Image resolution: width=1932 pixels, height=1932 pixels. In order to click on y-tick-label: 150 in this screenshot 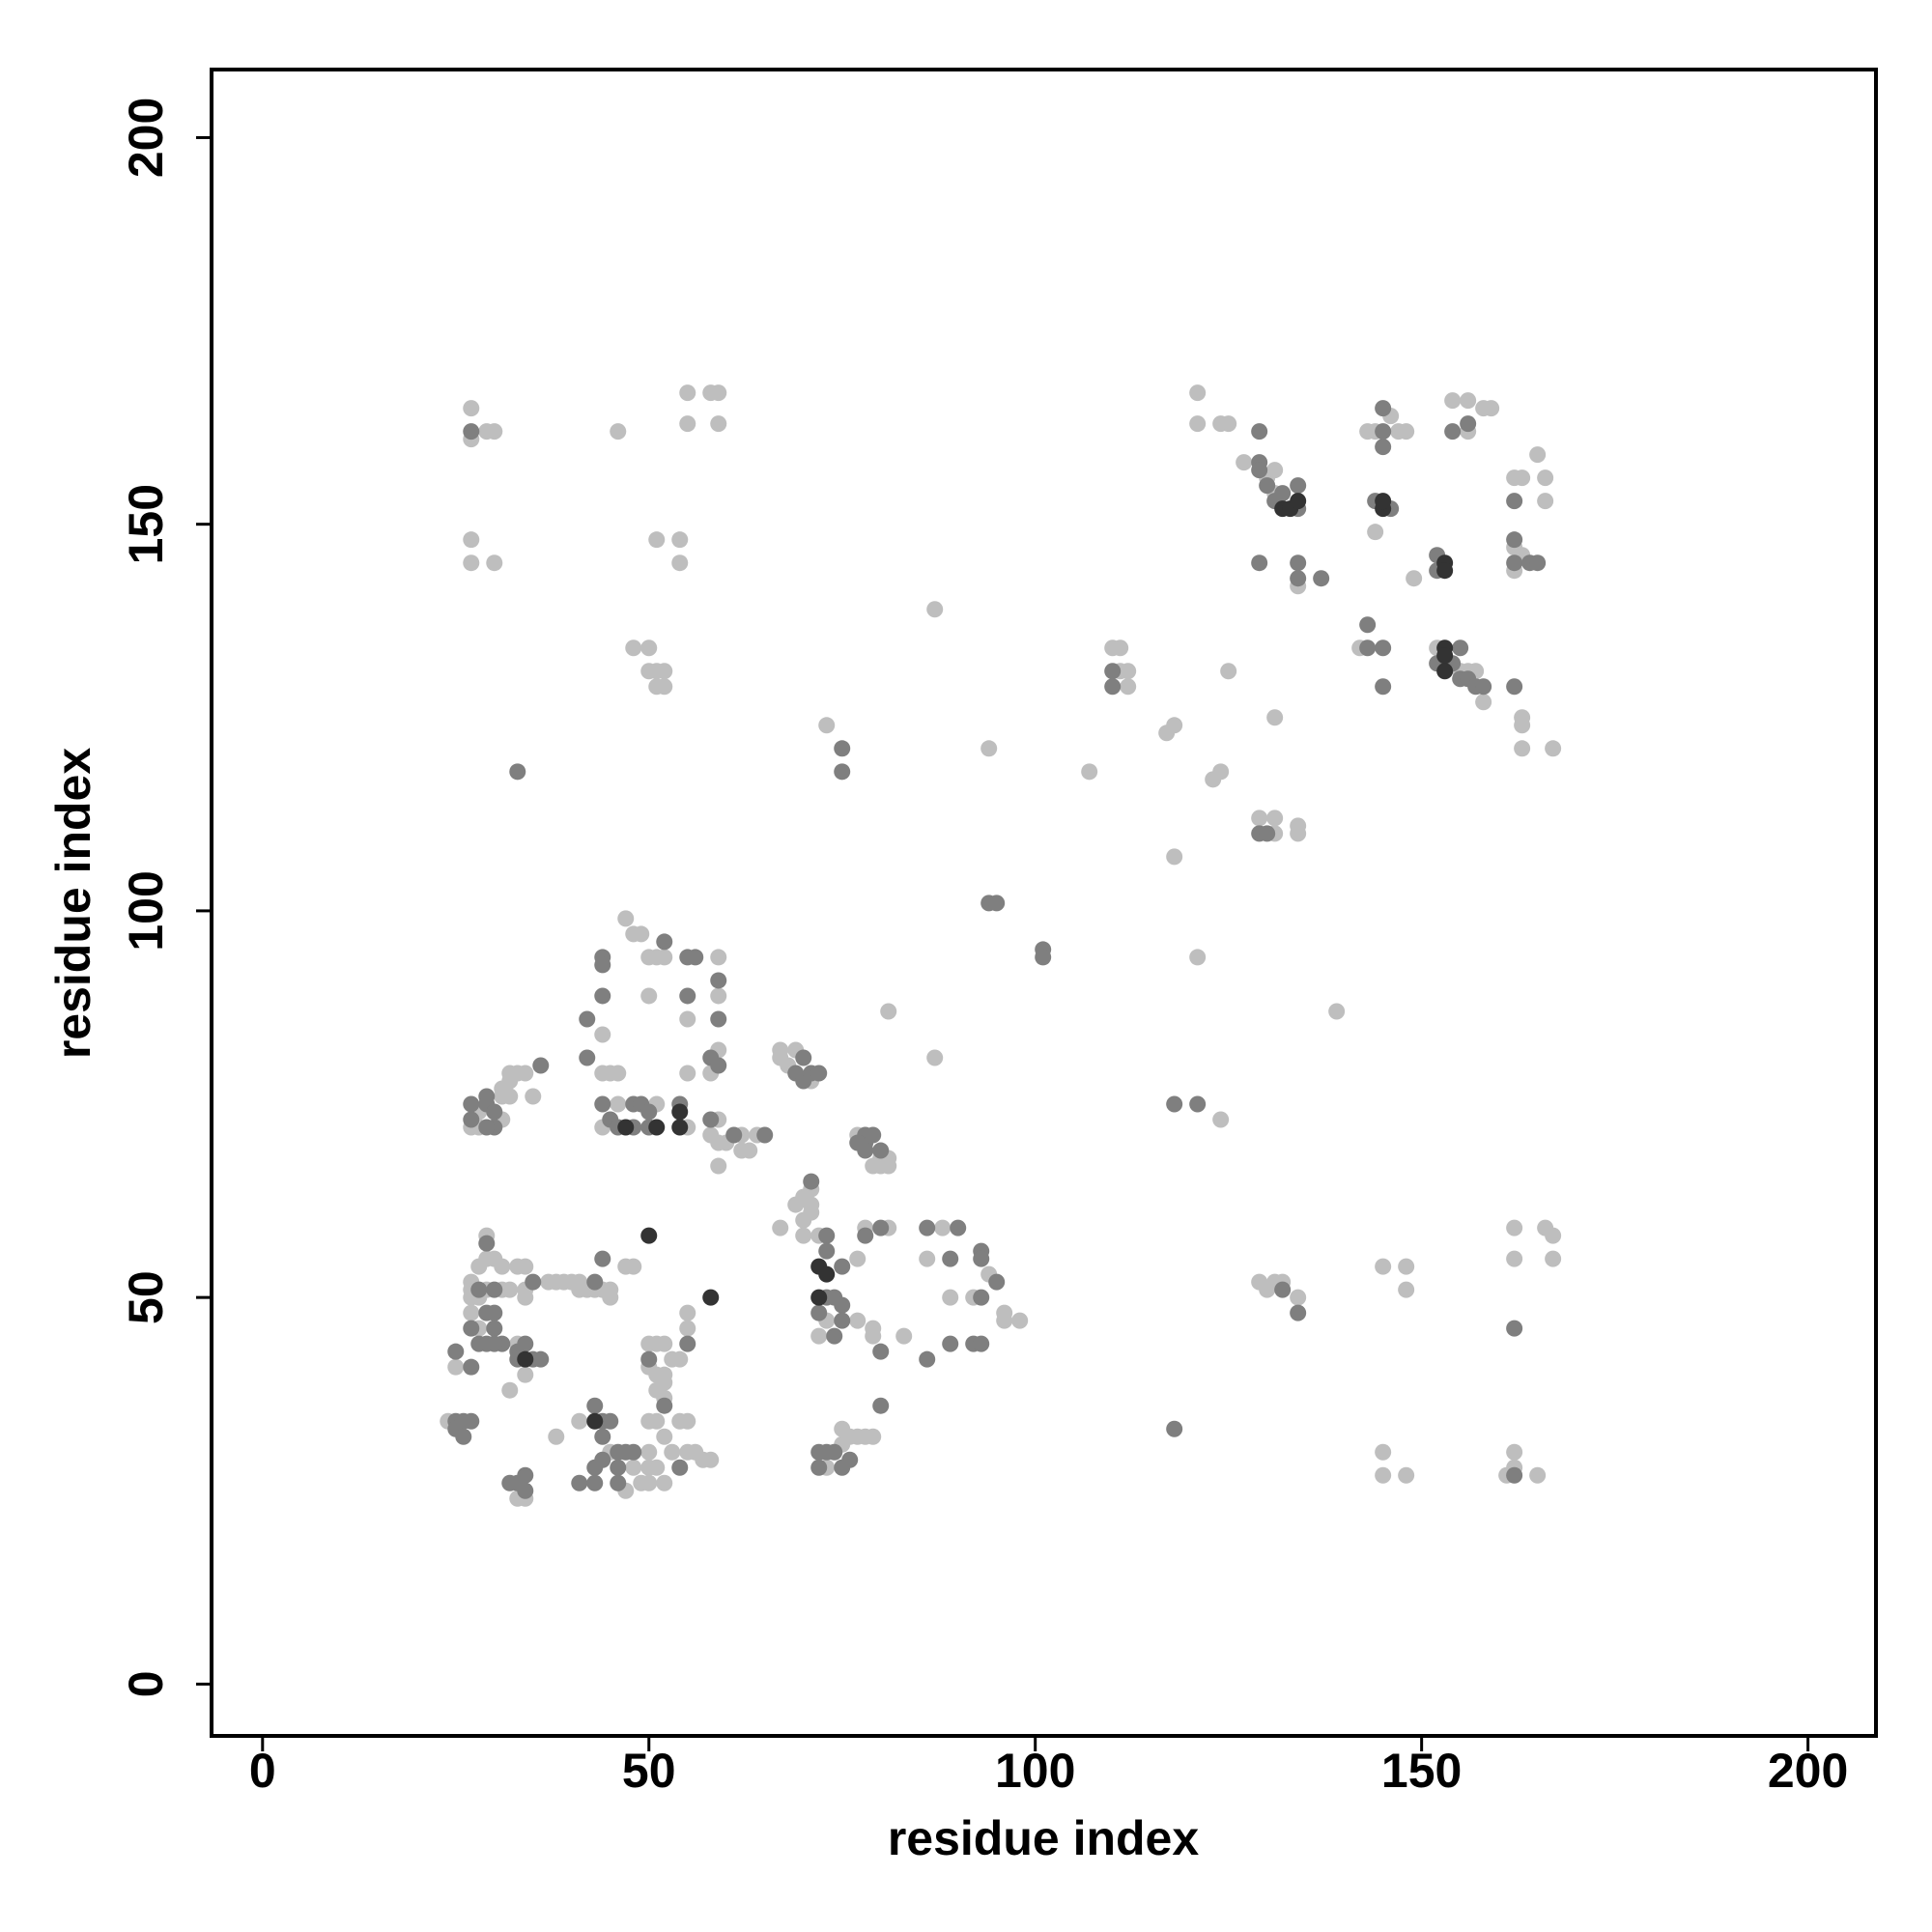, I will do `click(146, 524)`.